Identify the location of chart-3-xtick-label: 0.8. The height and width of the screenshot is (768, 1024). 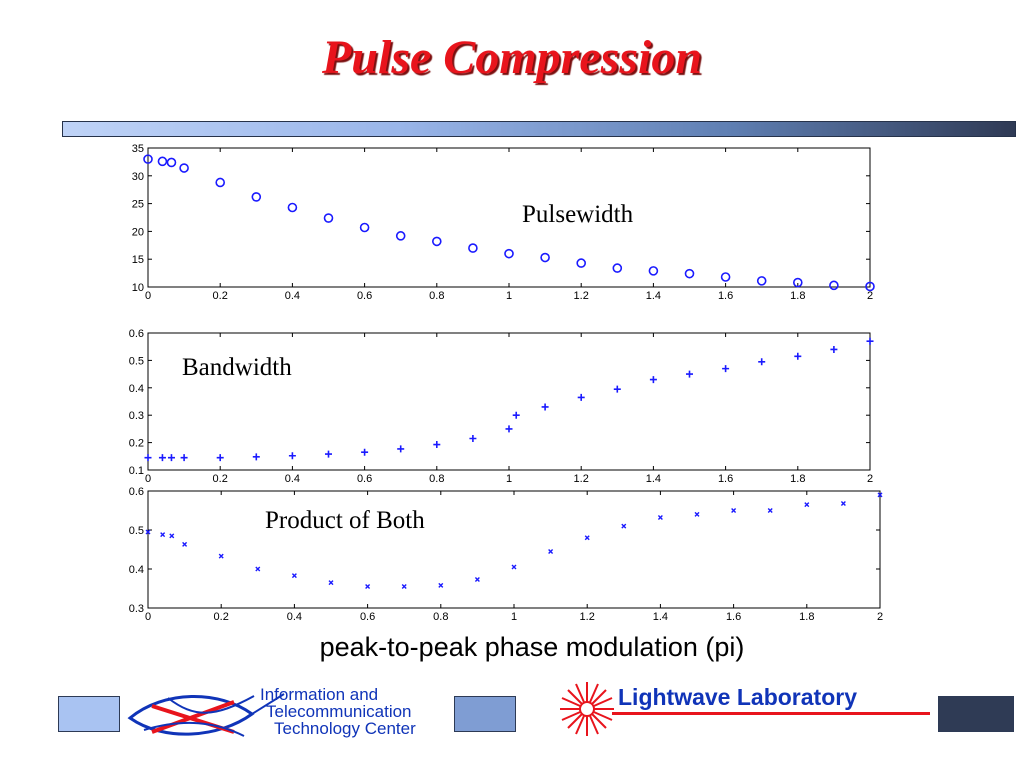
(440, 617).